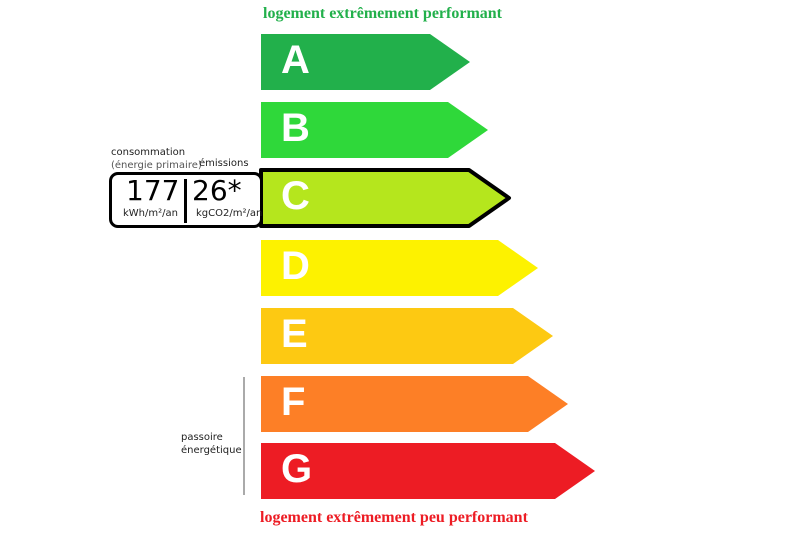 The height and width of the screenshot is (534, 800). I want to click on energy-class-e: E, so click(407, 336).